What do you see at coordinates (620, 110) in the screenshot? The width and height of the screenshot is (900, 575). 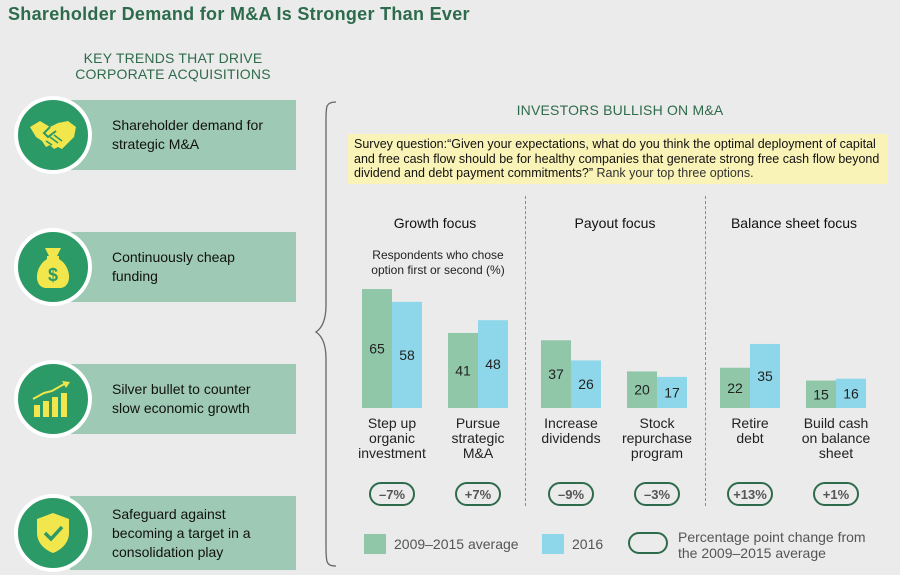 I see `right-heading: INVESTORS BULLISH ON M&A` at bounding box center [620, 110].